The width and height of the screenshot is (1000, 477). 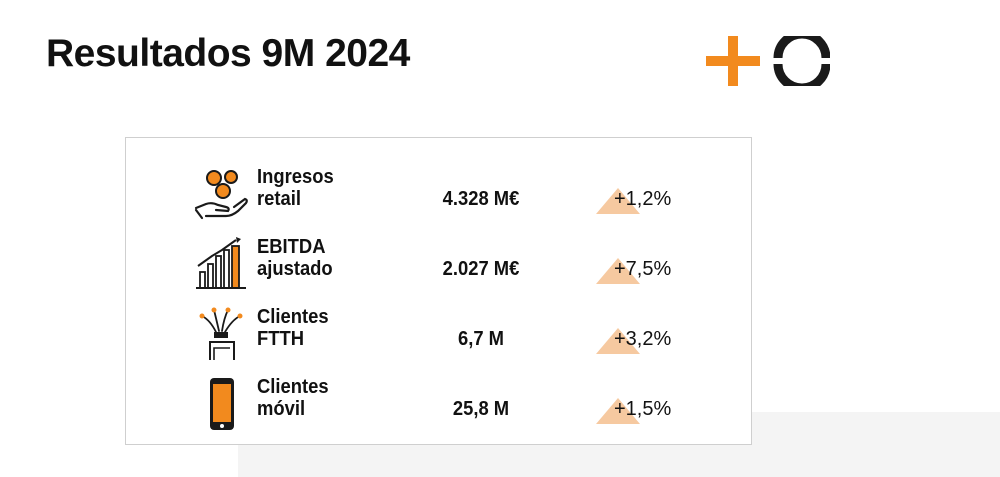 I want to click on row-label: Clientes FTTH, so click(x=293, y=328).